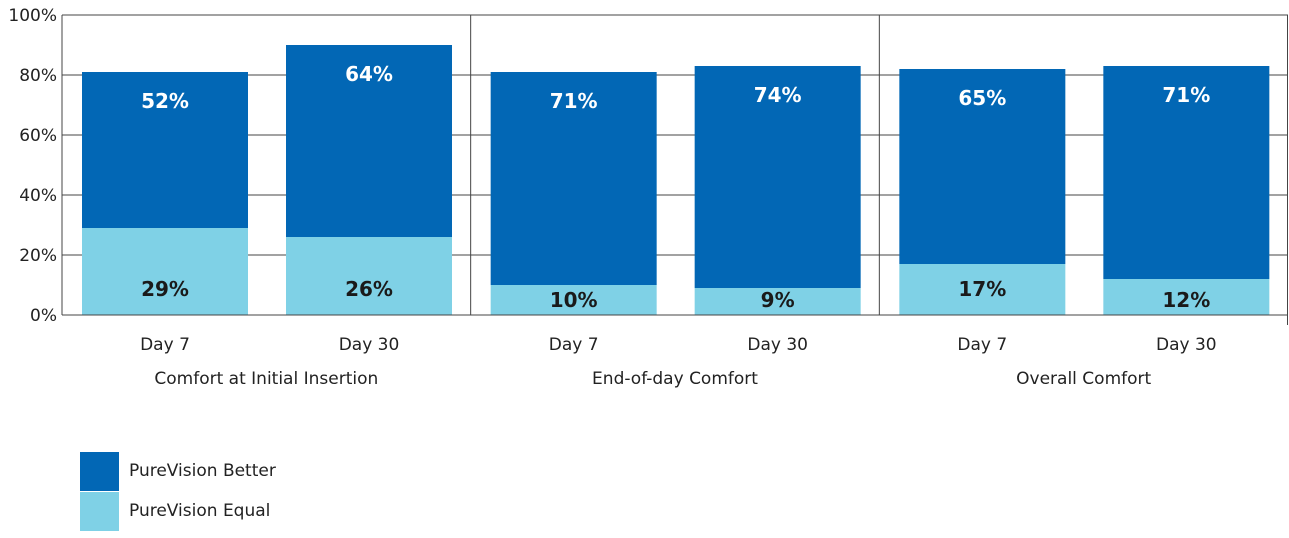  I want to click on y-tick-label: 60%, so click(38, 136).